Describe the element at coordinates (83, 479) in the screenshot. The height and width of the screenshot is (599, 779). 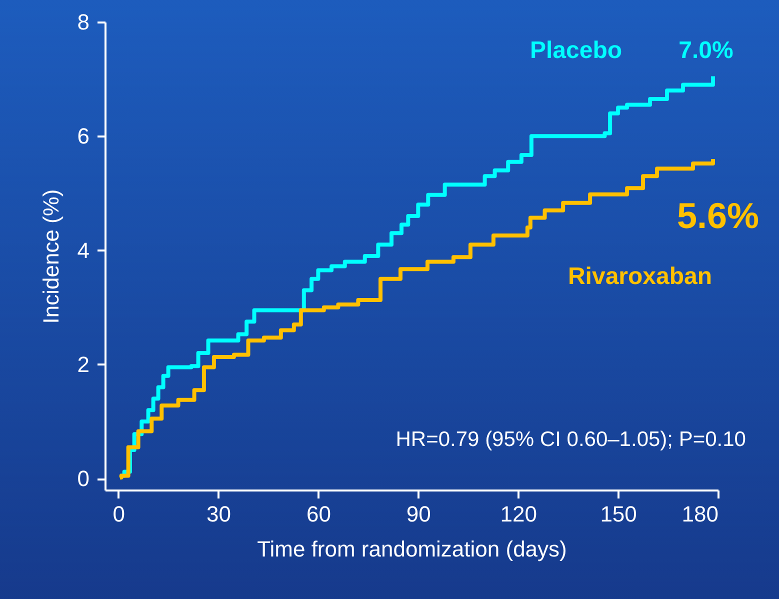
I see `y-tick-label: 0` at that location.